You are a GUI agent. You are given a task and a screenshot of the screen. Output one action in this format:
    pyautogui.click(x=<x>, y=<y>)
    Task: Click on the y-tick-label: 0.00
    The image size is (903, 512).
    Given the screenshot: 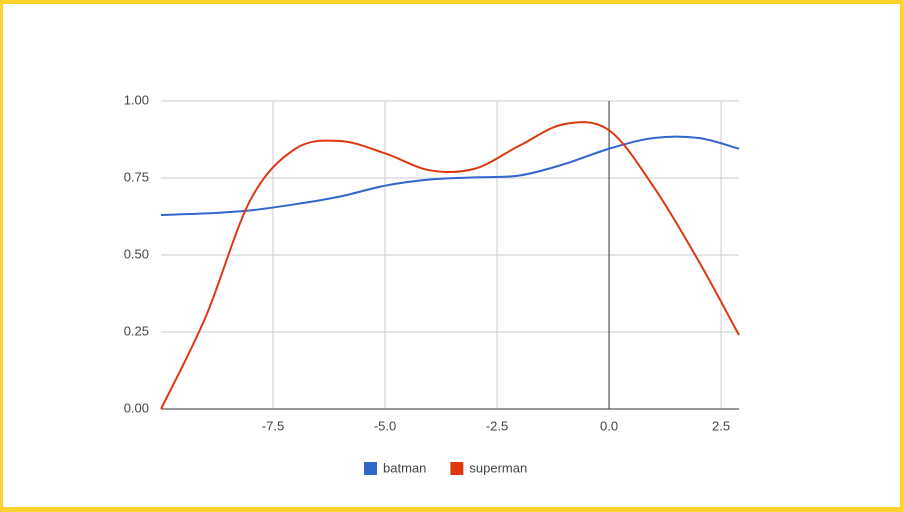 What is the action you would take?
    pyautogui.click(x=136, y=407)
    